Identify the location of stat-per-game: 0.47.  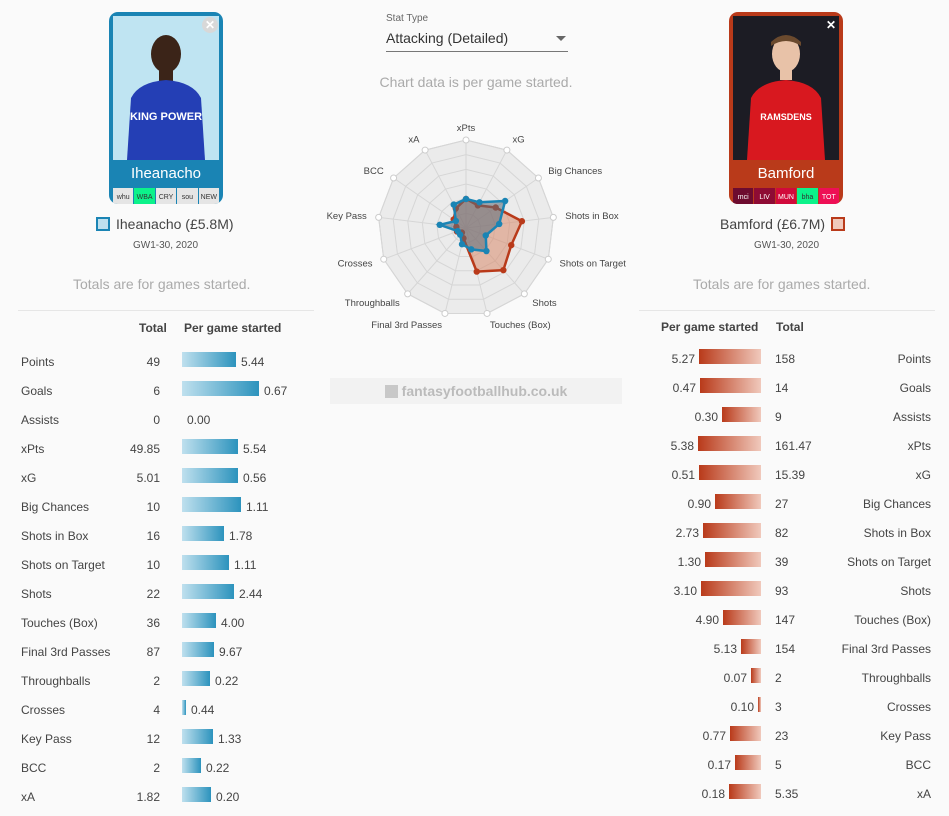
(684, 388).